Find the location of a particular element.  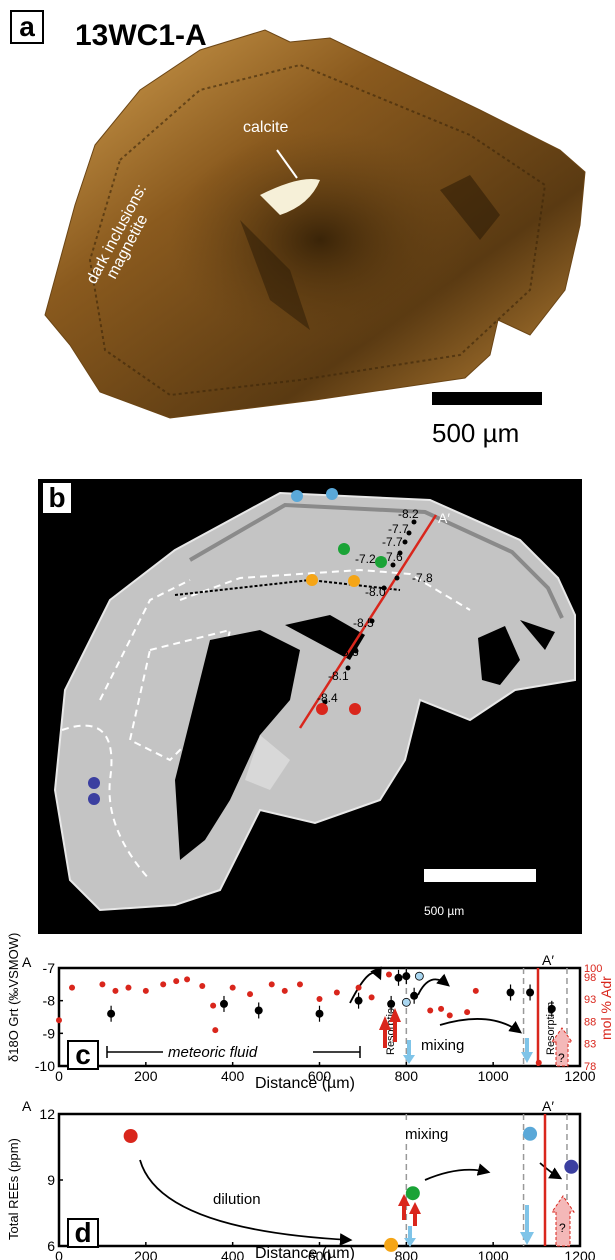

panel-c-ylabel-right: mol % Adr is located at coordinates (606, 1008).